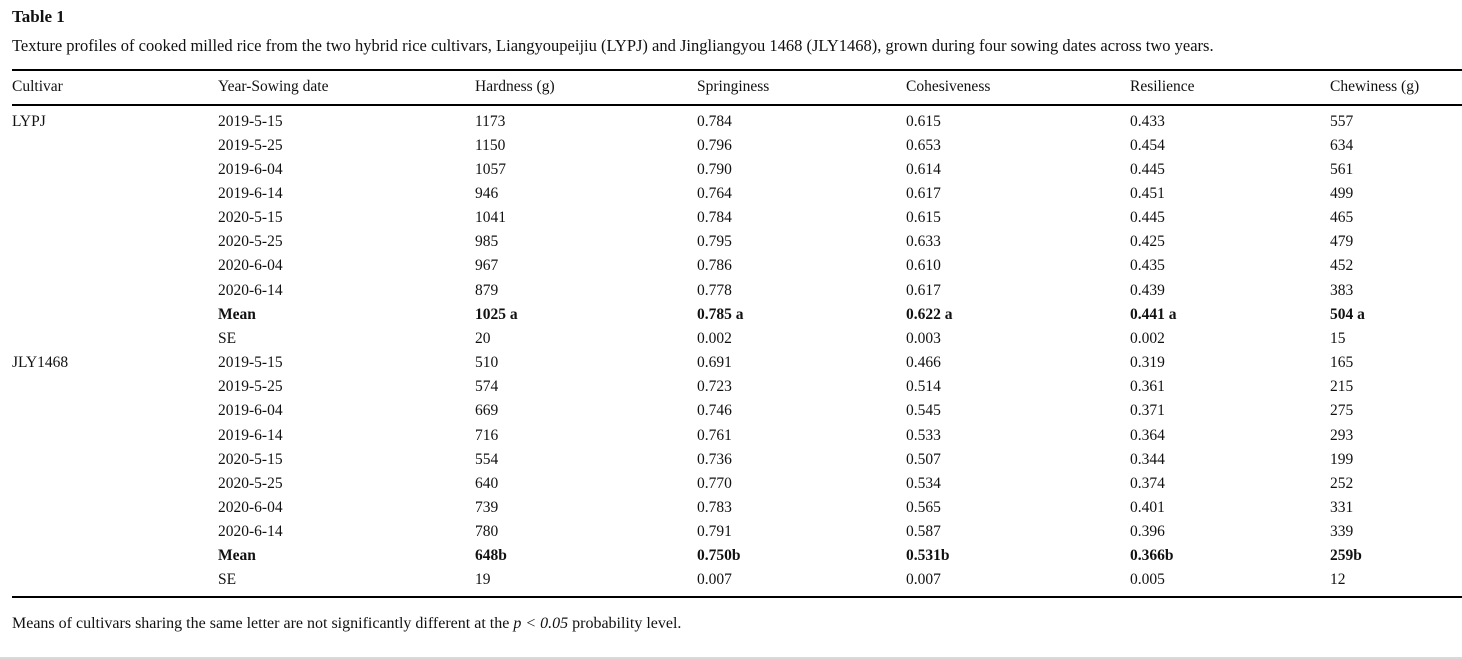  Describe the element at coordinates (714, 411) in the screenshot. I see `cell-springiness: 0.746` at that location.